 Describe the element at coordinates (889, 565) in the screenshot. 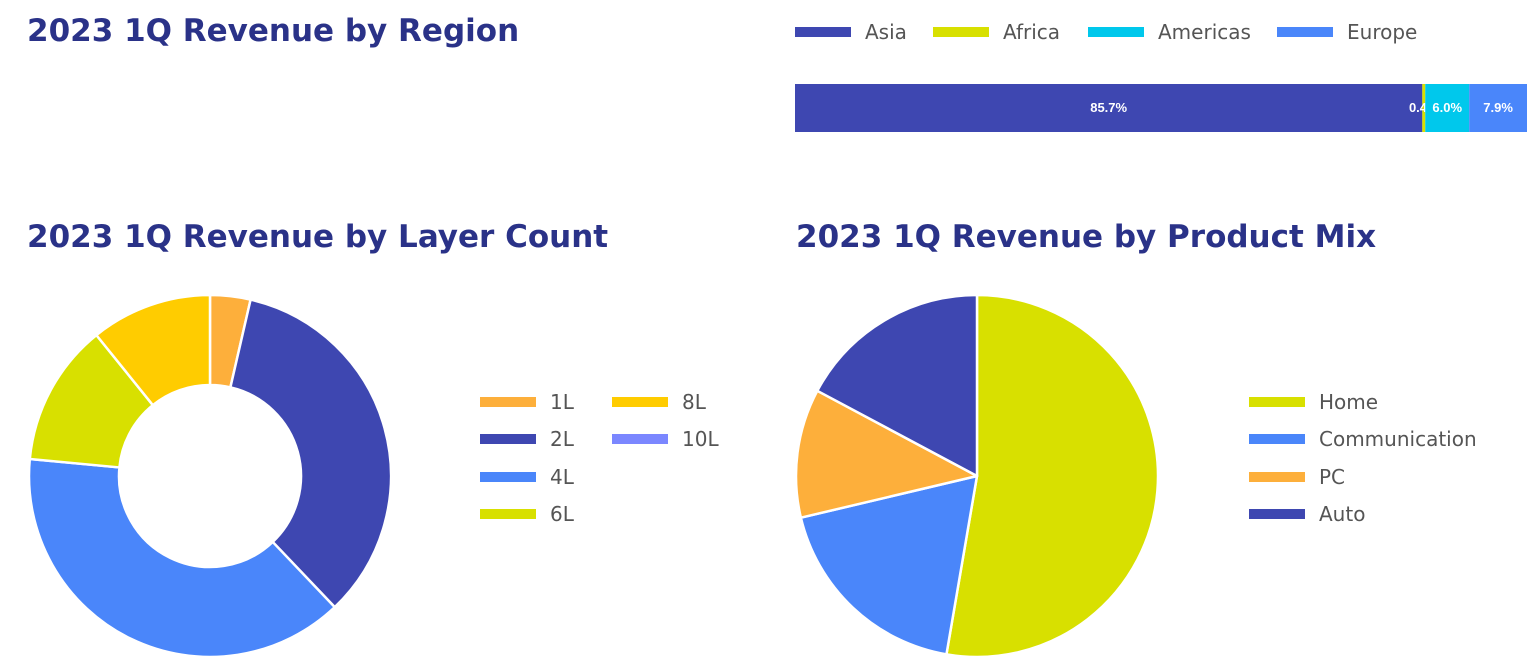

I see `product-slice-communication` at that location.